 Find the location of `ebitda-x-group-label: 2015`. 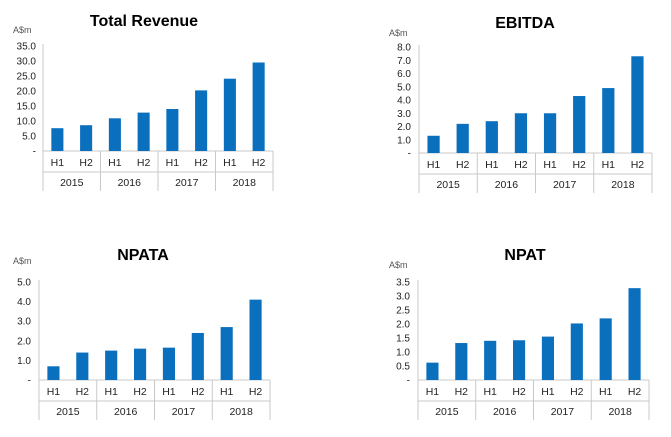

ebitda-x-group-label: 2015 is located at coordinates (448, 185).